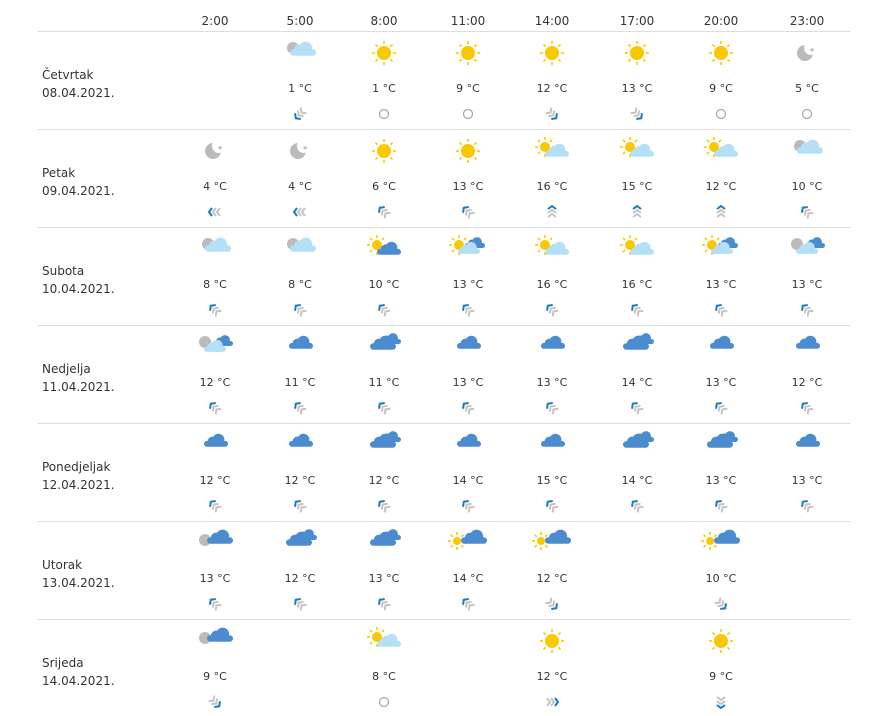  I want to click on forecast-cell: 6 °C, so click(384, 179).